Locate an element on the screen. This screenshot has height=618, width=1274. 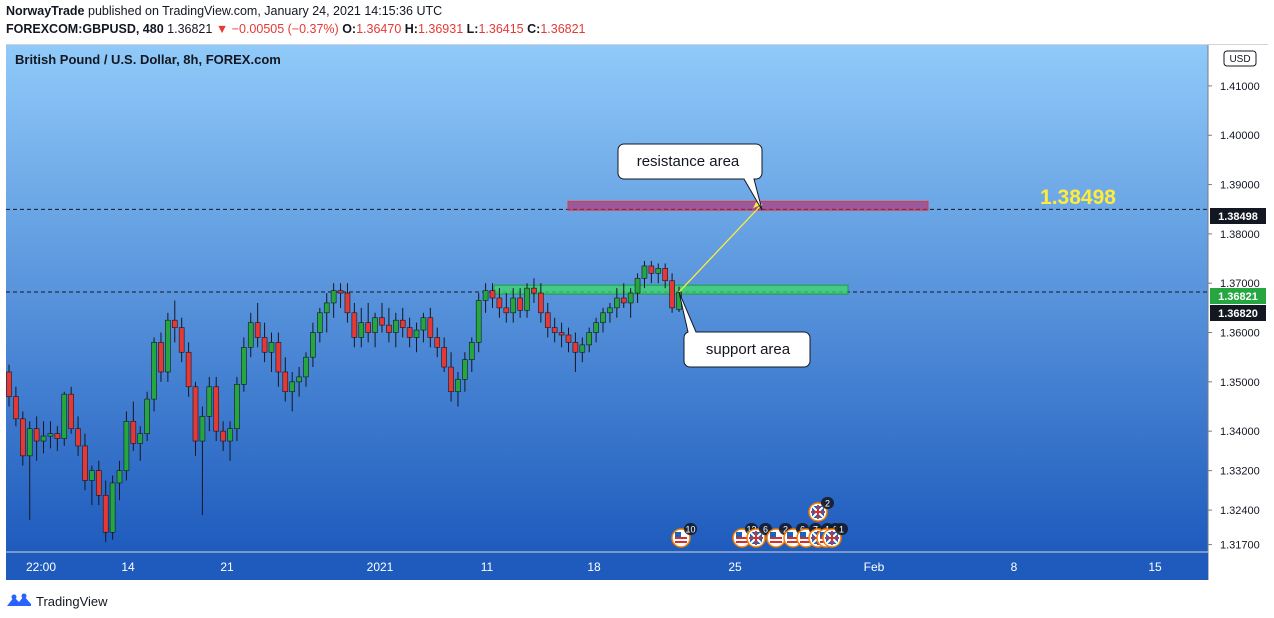
x-tick-label: 21 is located at coordinates (227, 567).